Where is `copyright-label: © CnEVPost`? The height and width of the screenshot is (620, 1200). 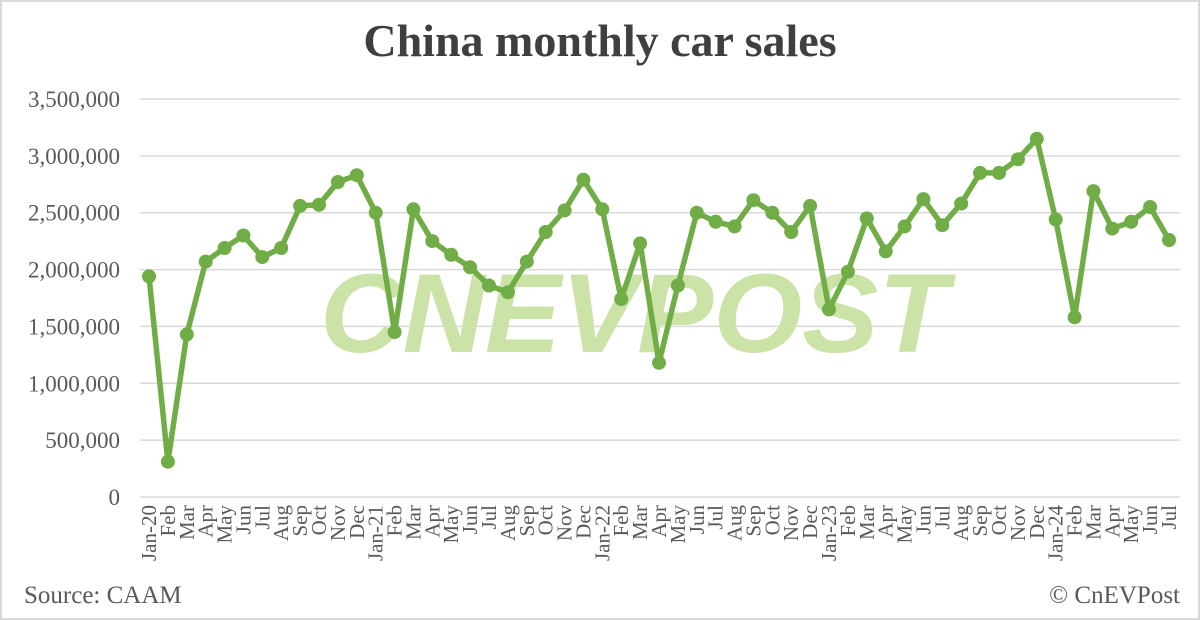 copyright-label: © CnEVPost is located at coordinates (1114, 595).